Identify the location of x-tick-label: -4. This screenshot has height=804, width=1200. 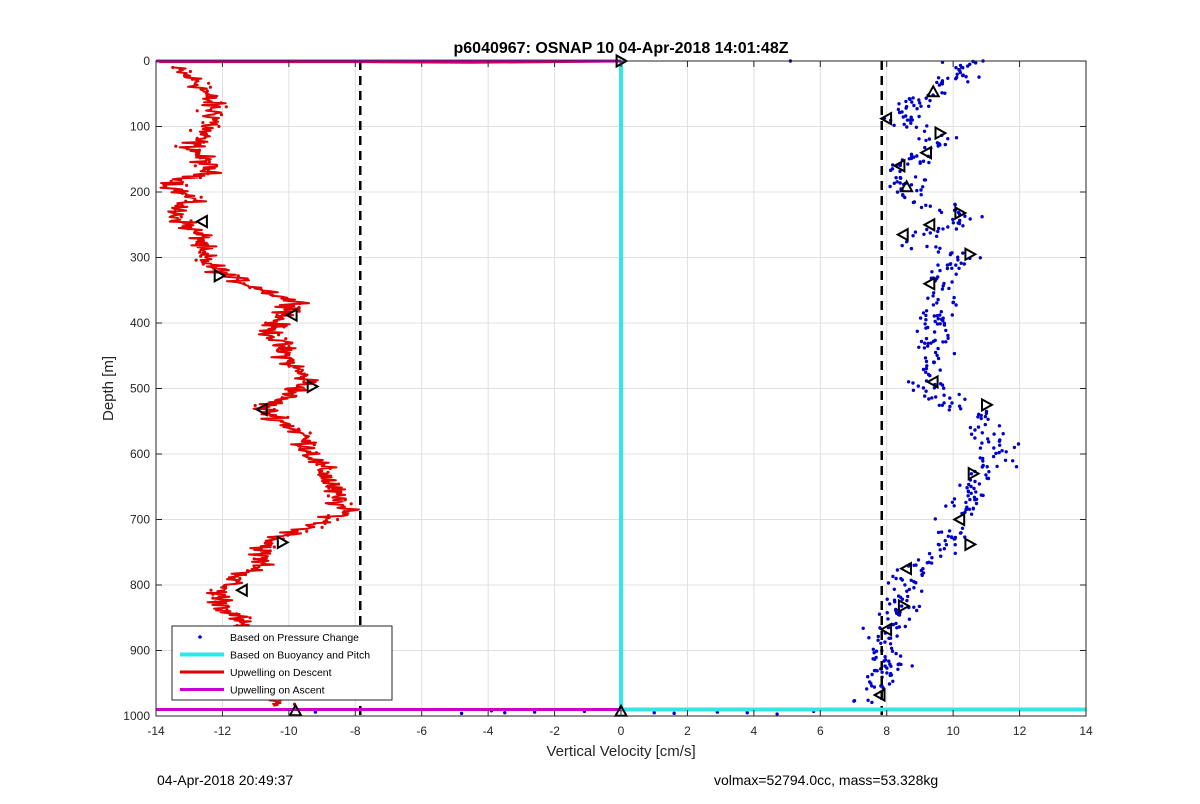
(488, 731).